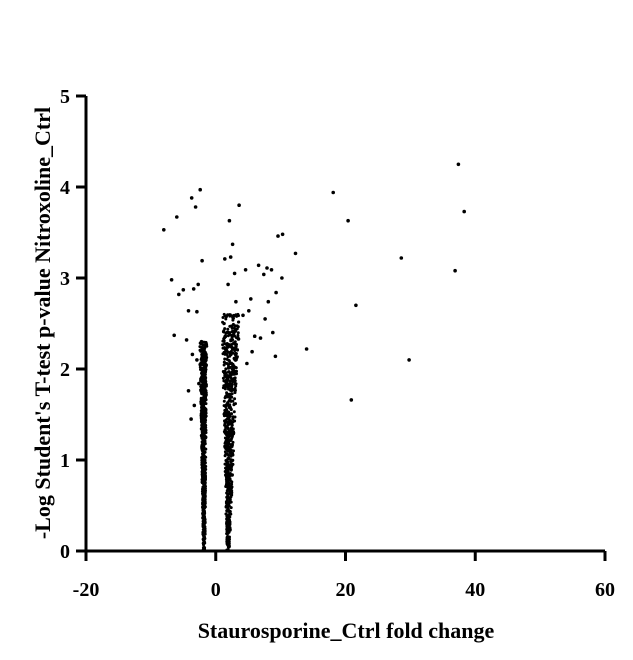 This screenshot has height=660, width=633. I want to click on y-axis-ticks: 0 1 2 3 4 5, so click(73, 324).